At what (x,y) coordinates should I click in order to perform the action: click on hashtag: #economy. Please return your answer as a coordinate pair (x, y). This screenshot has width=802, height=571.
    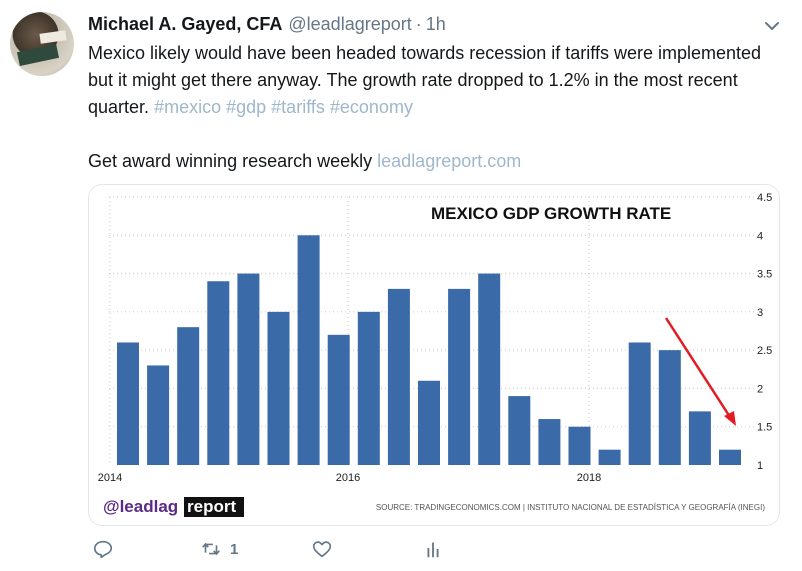
    Looking at the image, I should click on (371, 107).